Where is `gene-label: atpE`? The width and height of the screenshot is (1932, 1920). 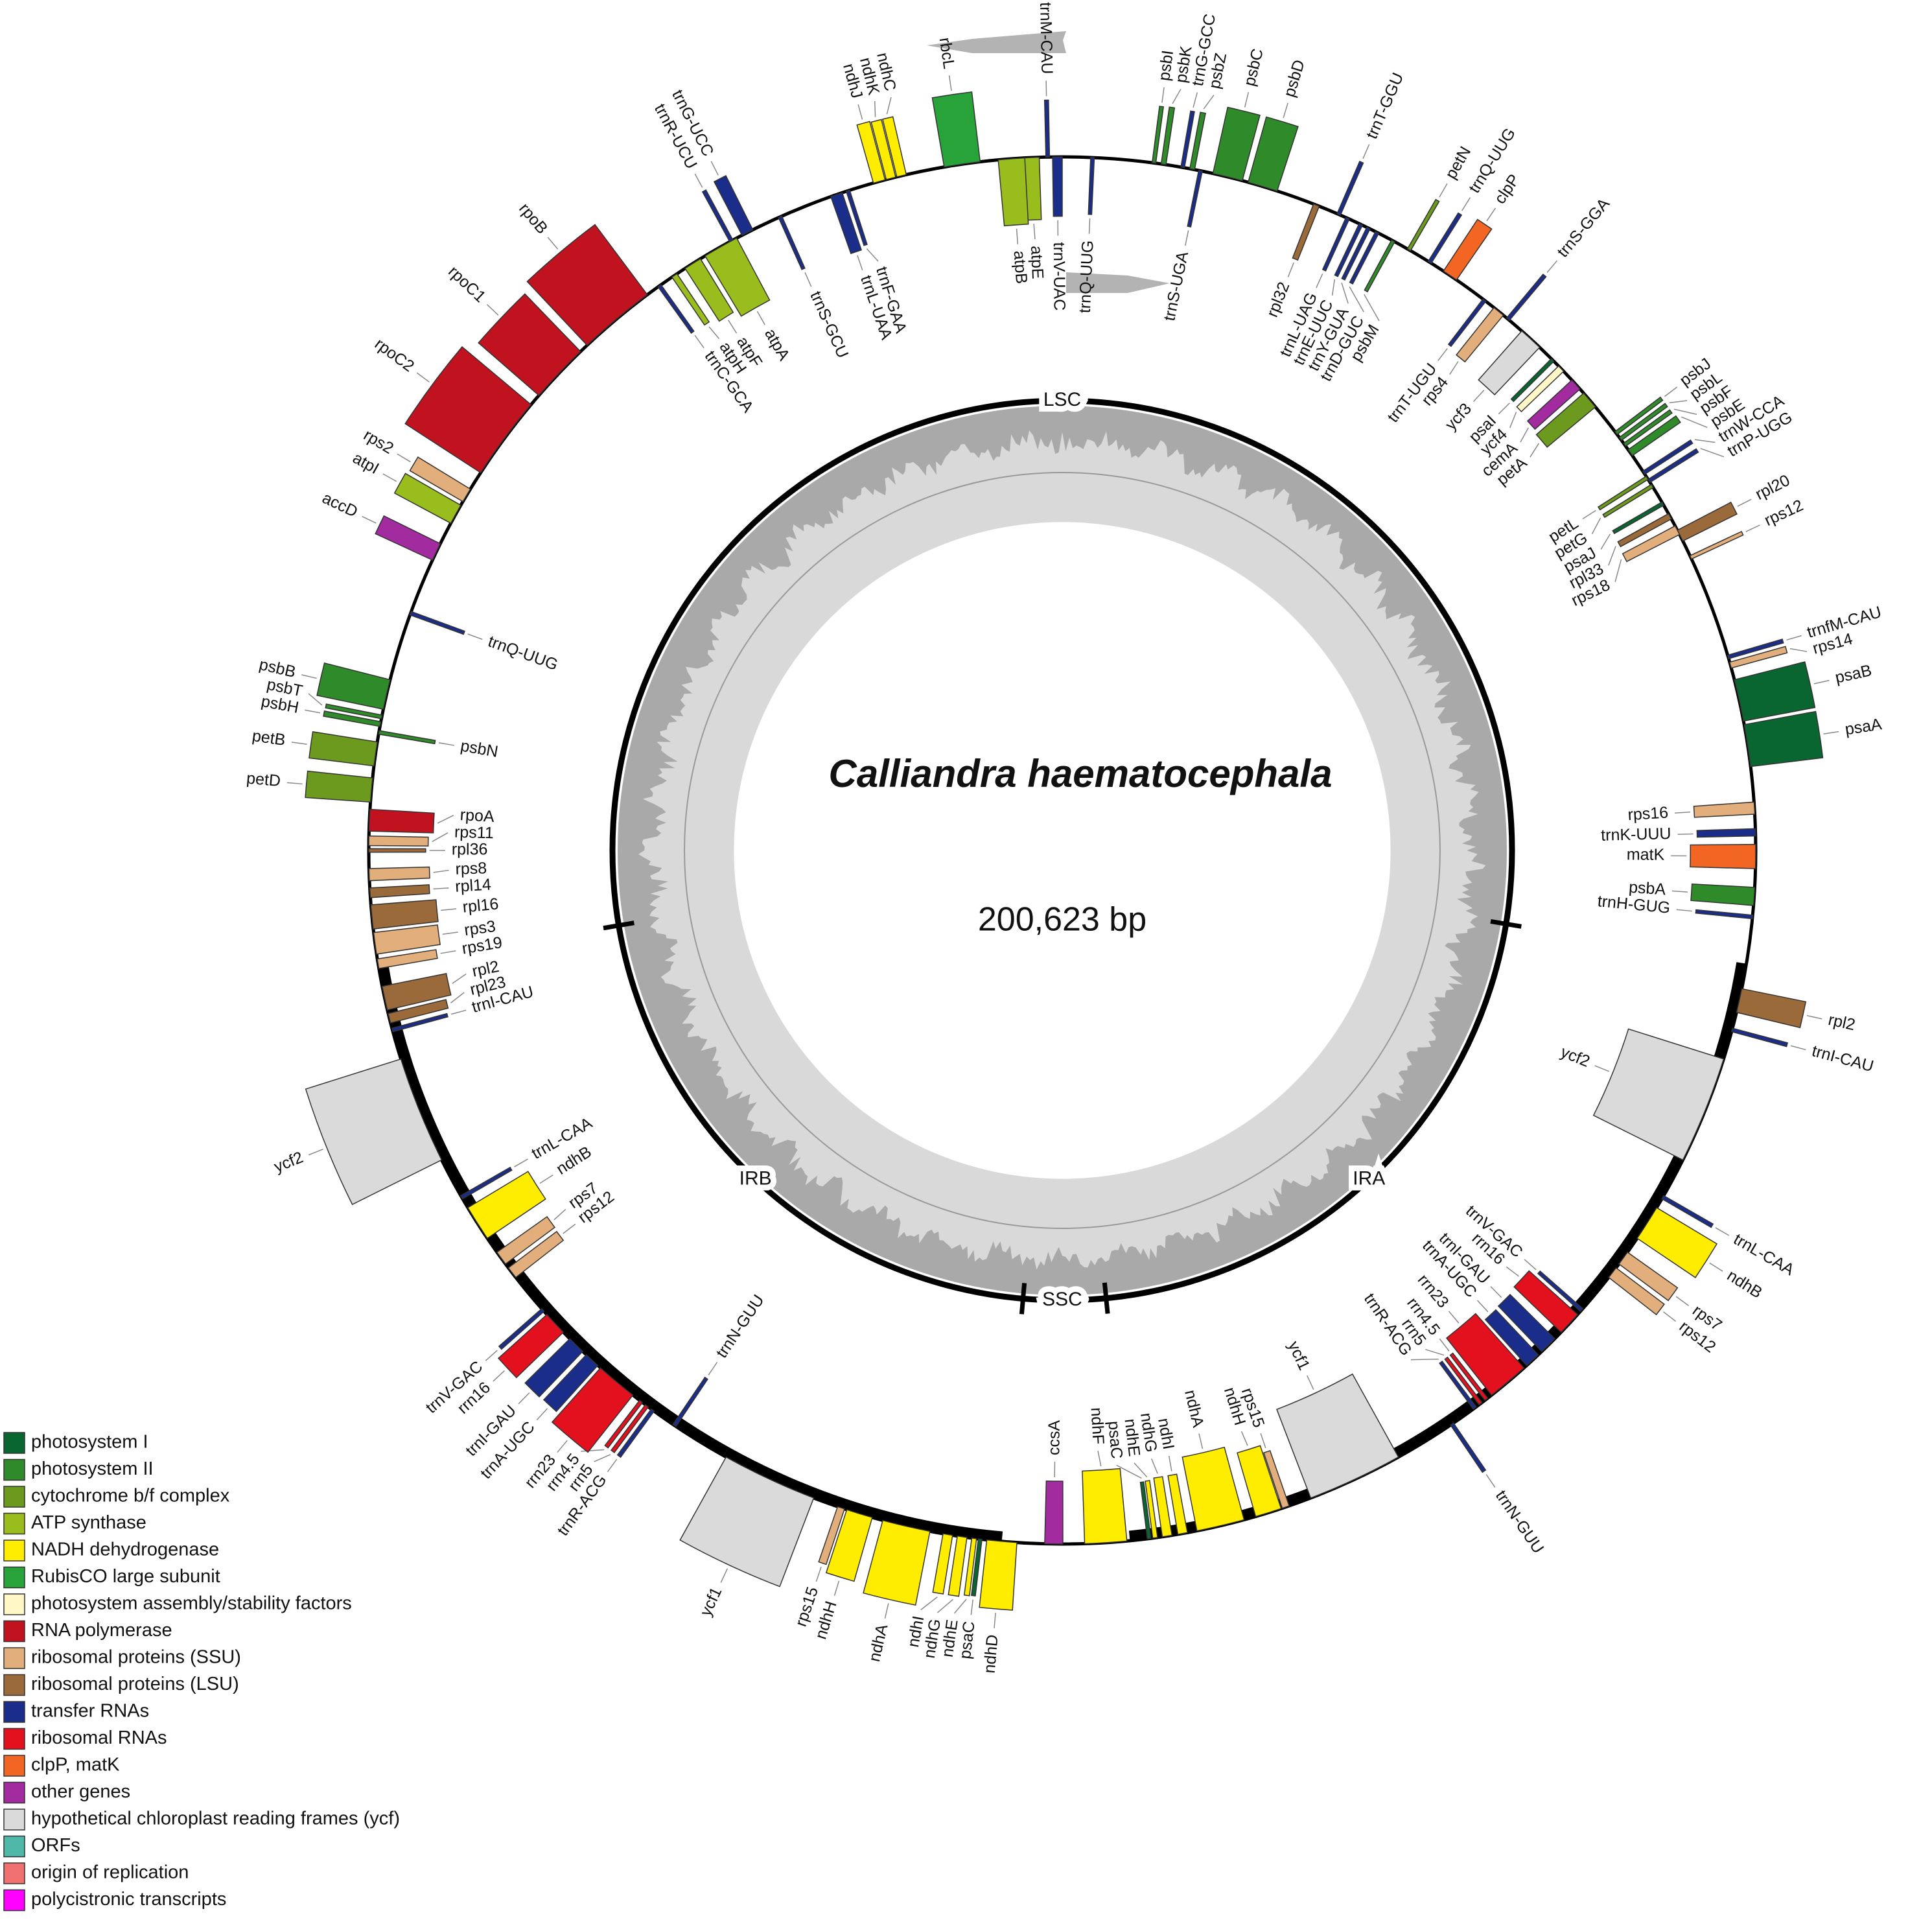
gene-label: atpE is located at coordinates (1037, 262).